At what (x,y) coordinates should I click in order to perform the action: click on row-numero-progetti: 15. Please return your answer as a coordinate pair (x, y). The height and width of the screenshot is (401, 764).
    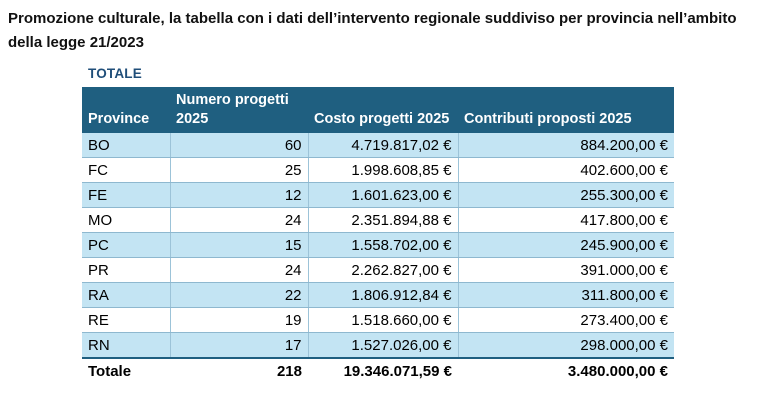
    Looking at the image, I should click on (238, 245).